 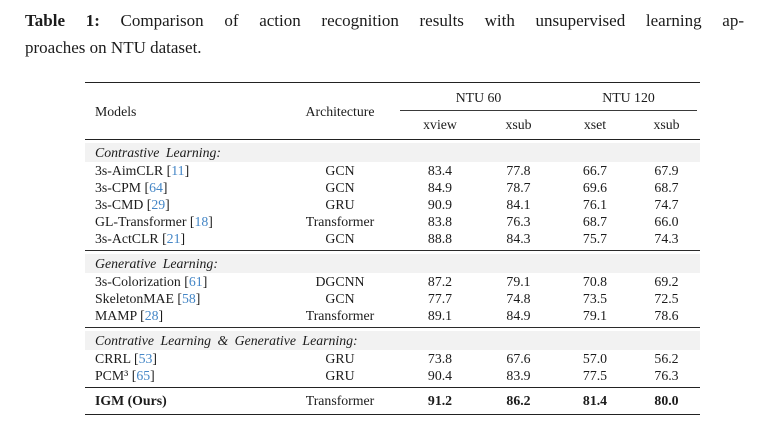 What do you see at coordinates (440, 315) in the screenshot?
I see `value-cell: 89.1` at bounding box center [440, 315].